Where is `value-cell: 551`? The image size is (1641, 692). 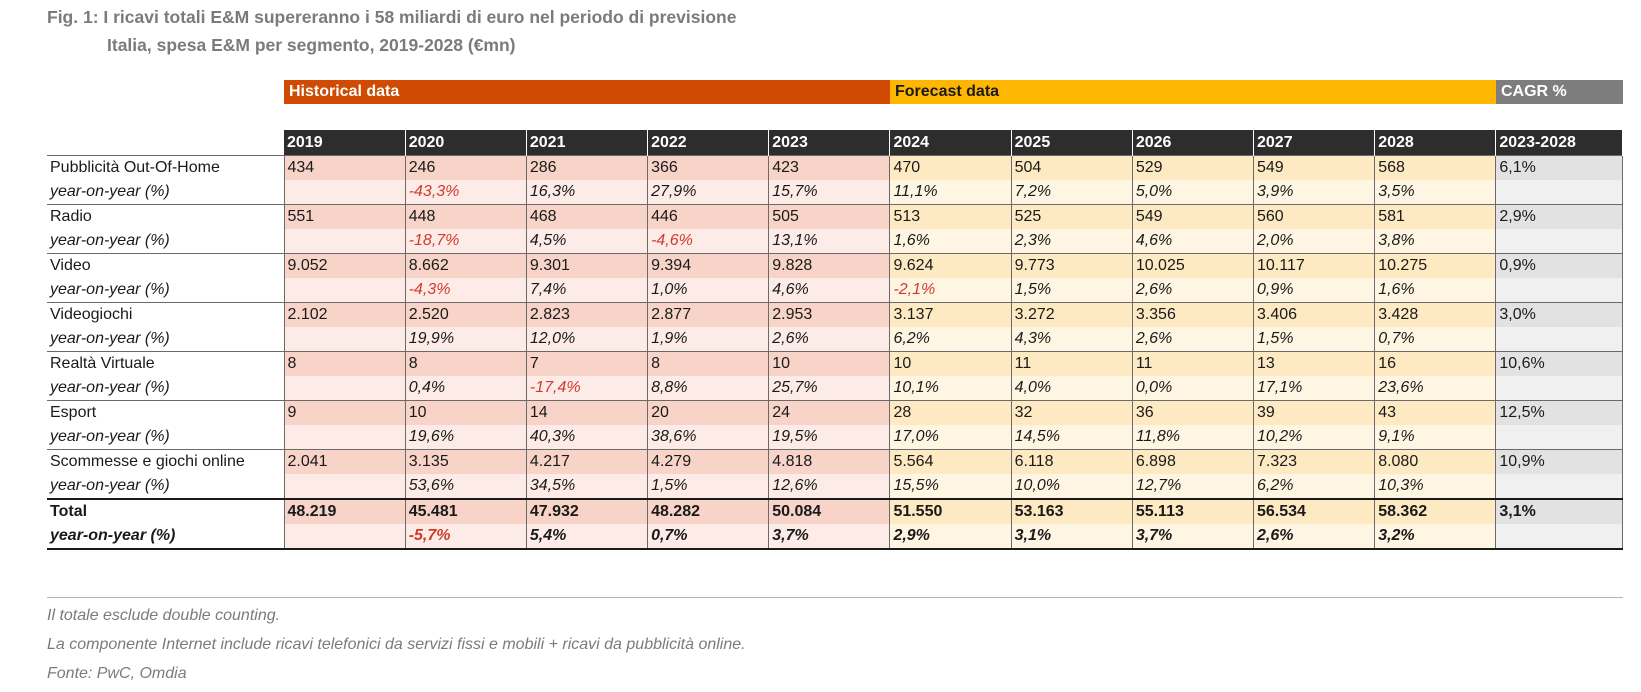 value-cell: 551 is located at coordinates (345, 216).